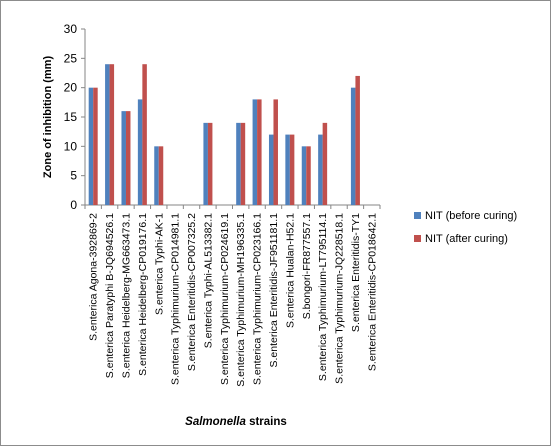 The height and width of the screenshot is (446, 551). Describe the element at coordinates (471, 216) in the screenshot. I see `legend-label-before-curing: NIT (before curing)` at that location.